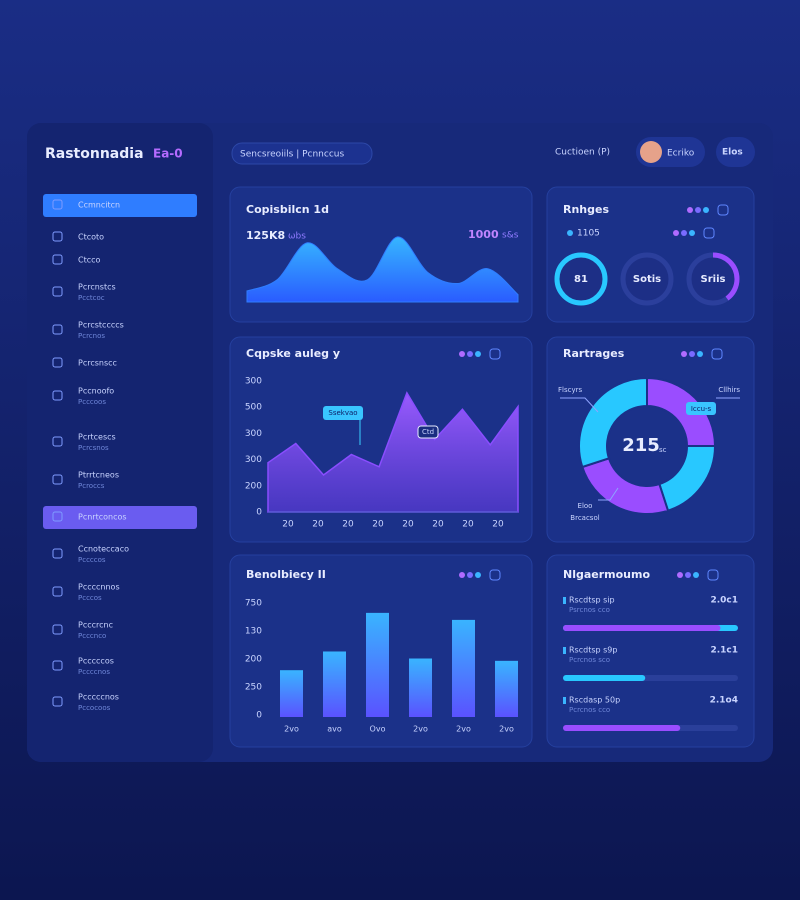  Describe the element at coordinates (594, 700) in the screenshot. I see `row-label: Rscdasp 50p` at that location.